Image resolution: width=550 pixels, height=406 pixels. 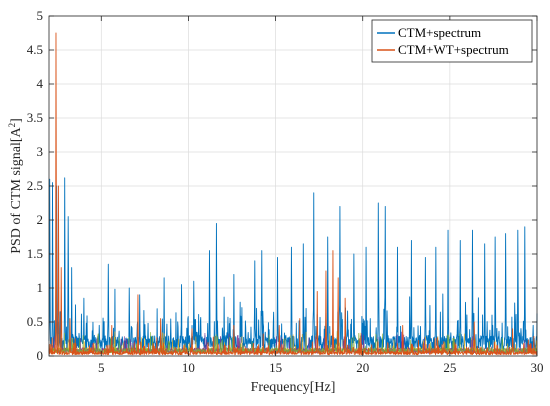 I want to click on y-tick-label: 0.5, so click(x=35, y=321).